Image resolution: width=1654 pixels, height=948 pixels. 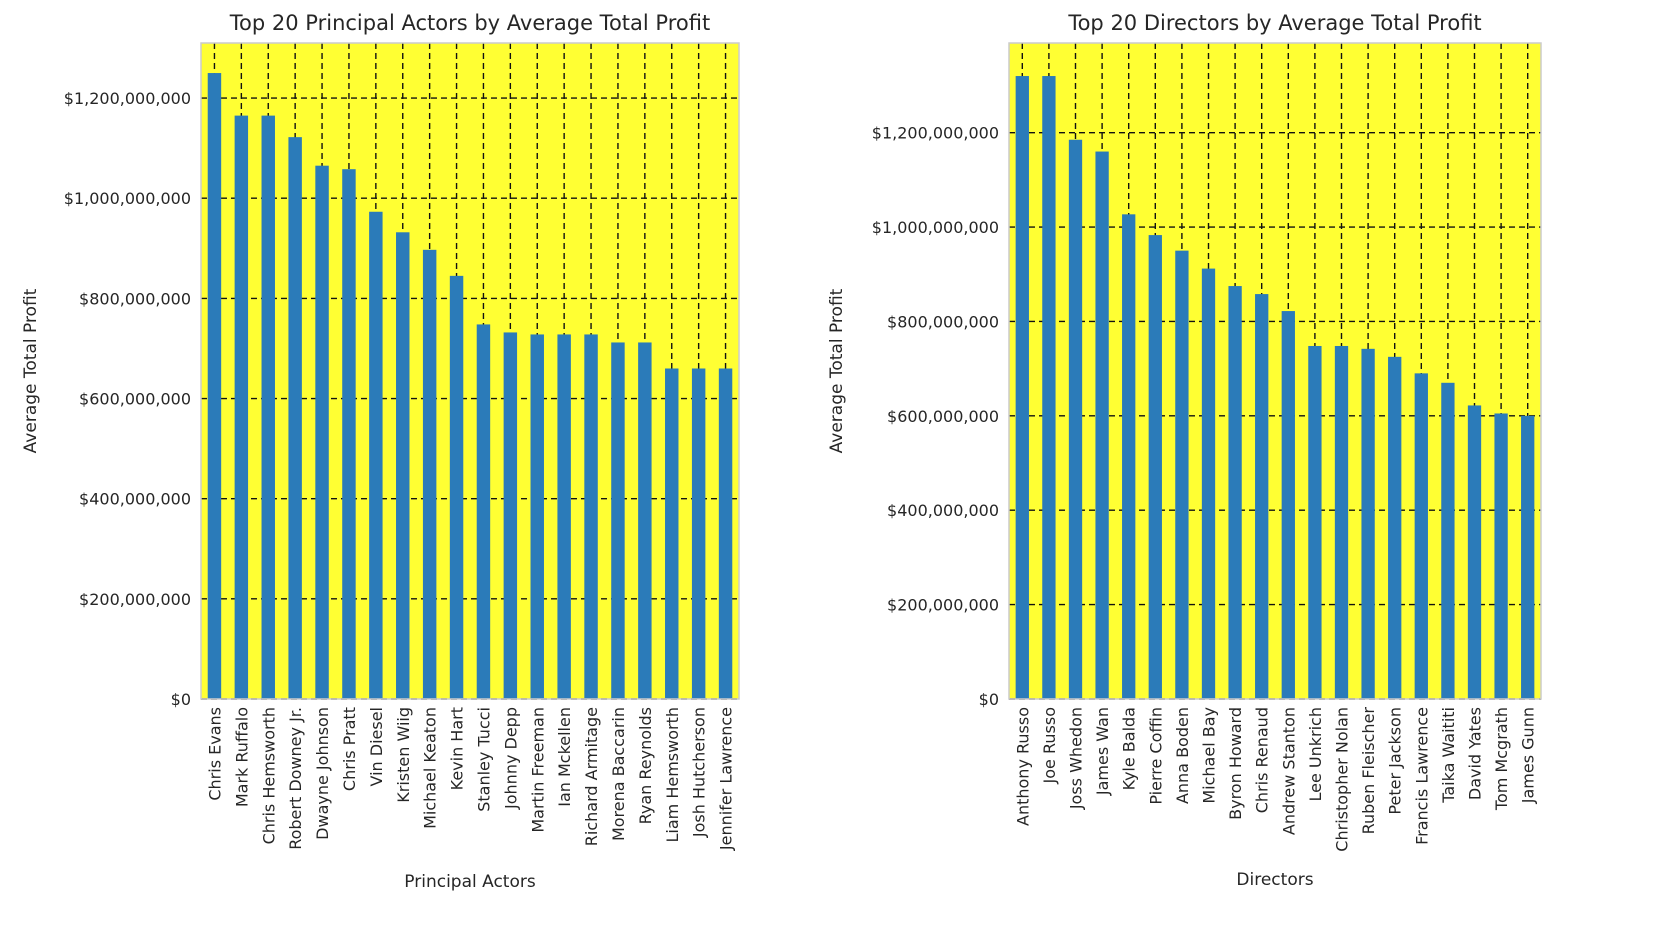 What do you see at coordinates (537, 770) in the screenshot?
I see `x-tick-label: Martin Freeman` at bounding box center [537, 770].